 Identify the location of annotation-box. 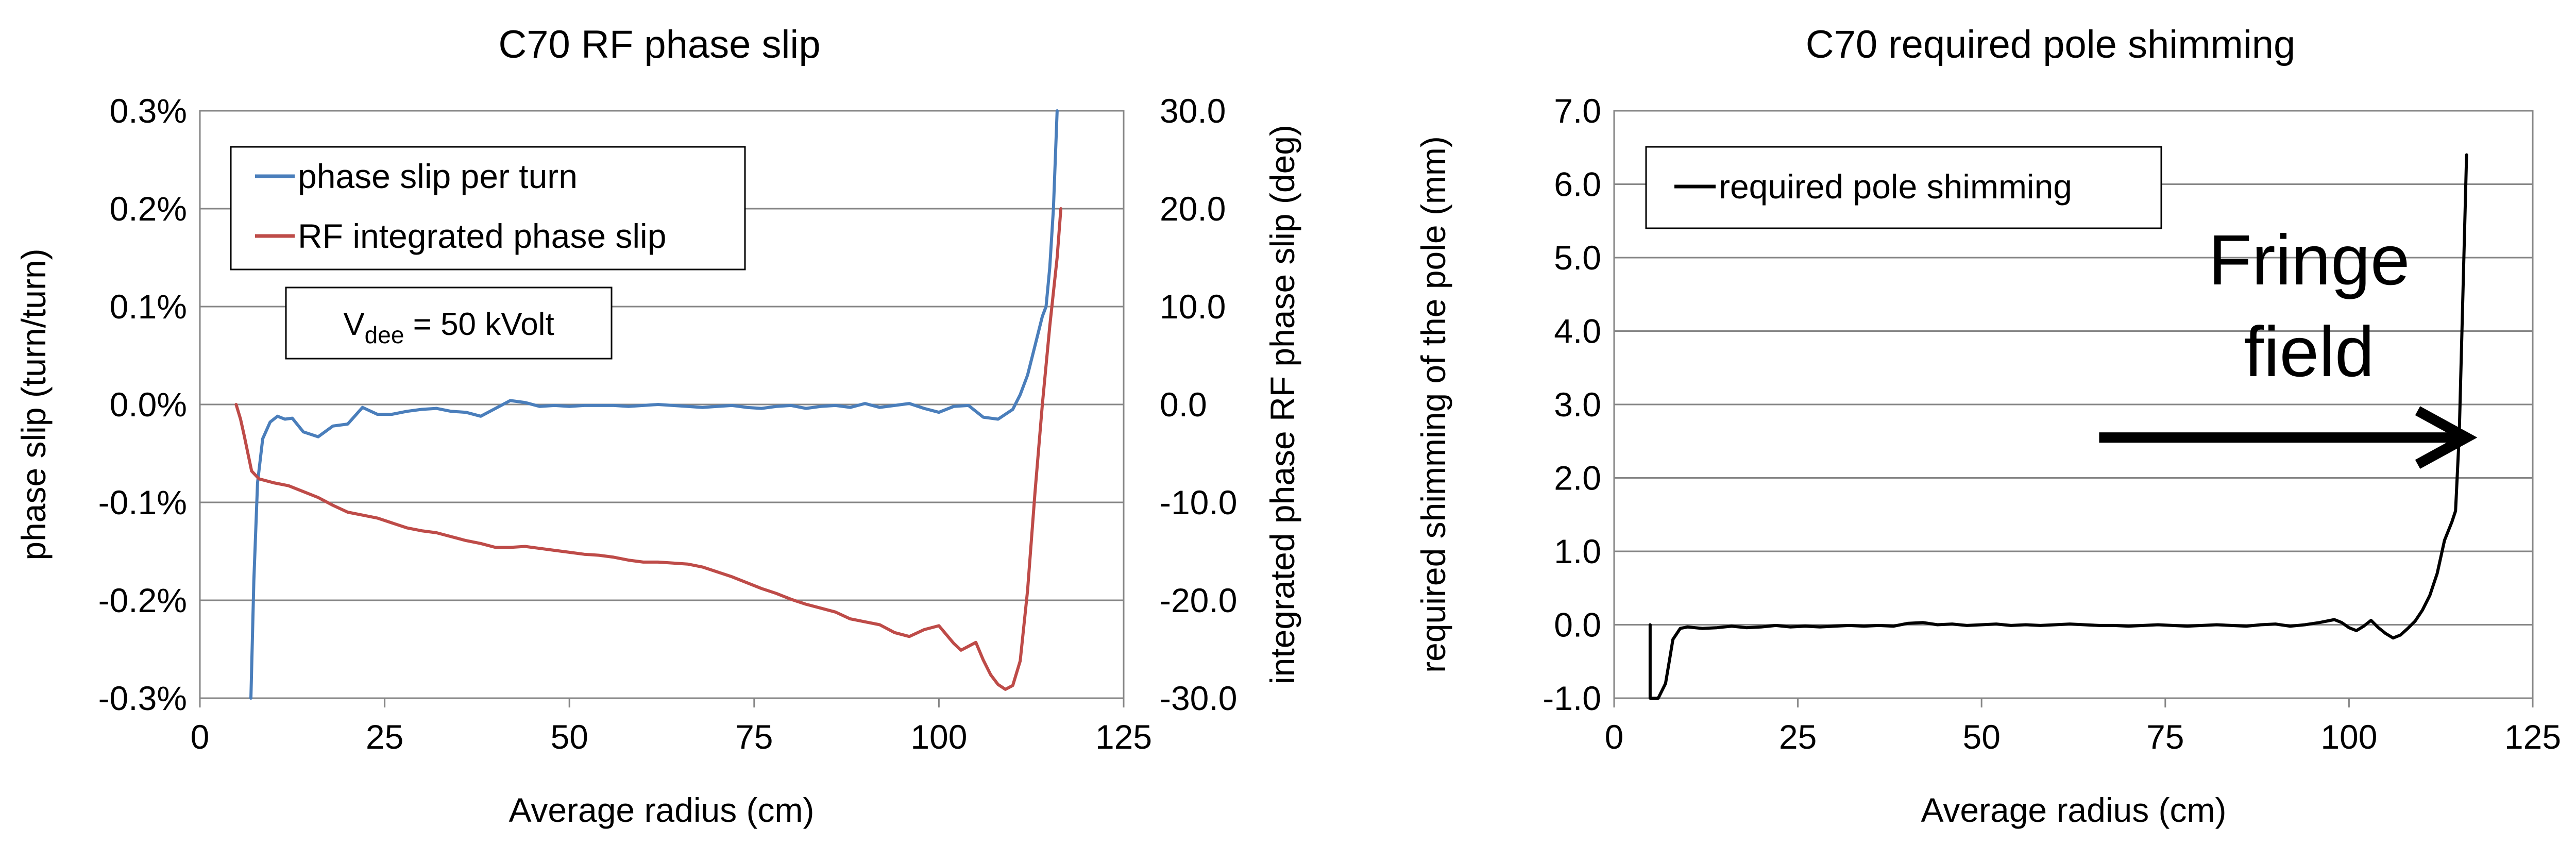
(449, 323).